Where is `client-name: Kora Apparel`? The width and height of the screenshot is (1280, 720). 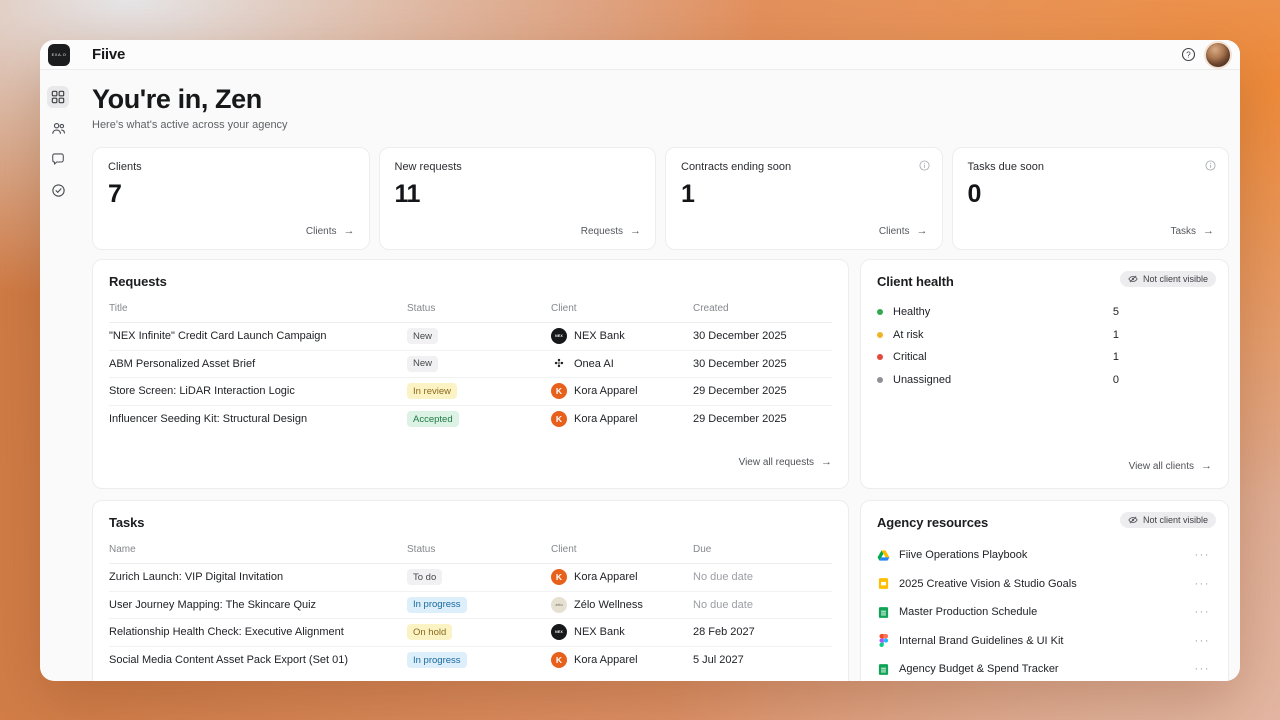 client-name: Kora Apparel is located at coordinates (606, 419).